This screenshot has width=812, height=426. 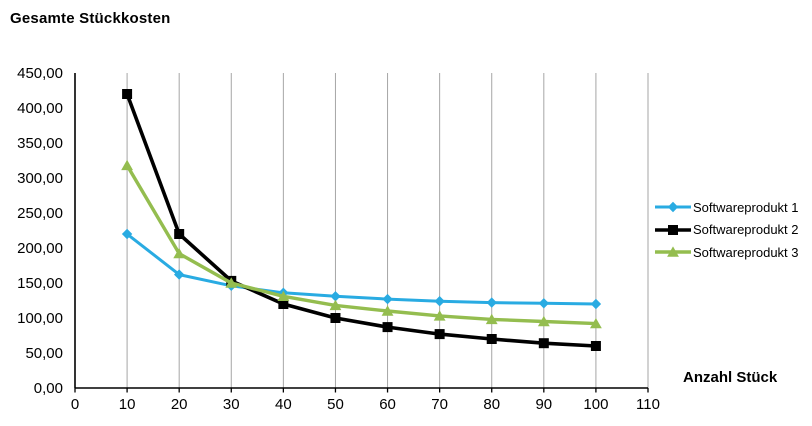 What do you see at coordinates (361, 269) in the screenshot?
I see `series-line` at bounding box center [361, 269].